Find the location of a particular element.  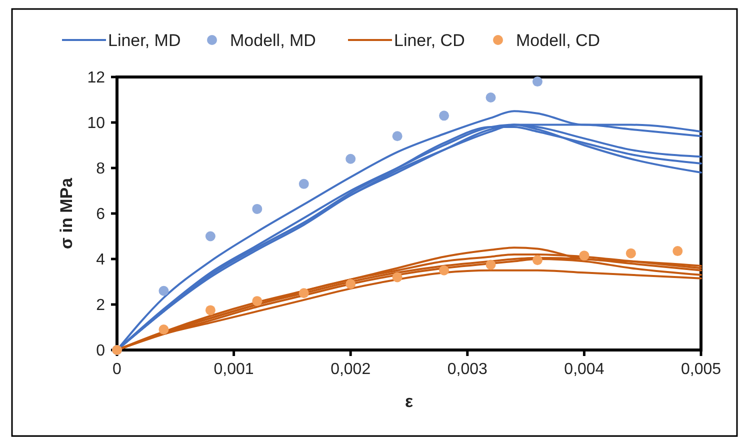

x-tick-label: 0,002 is located at coordinates (350, 369).